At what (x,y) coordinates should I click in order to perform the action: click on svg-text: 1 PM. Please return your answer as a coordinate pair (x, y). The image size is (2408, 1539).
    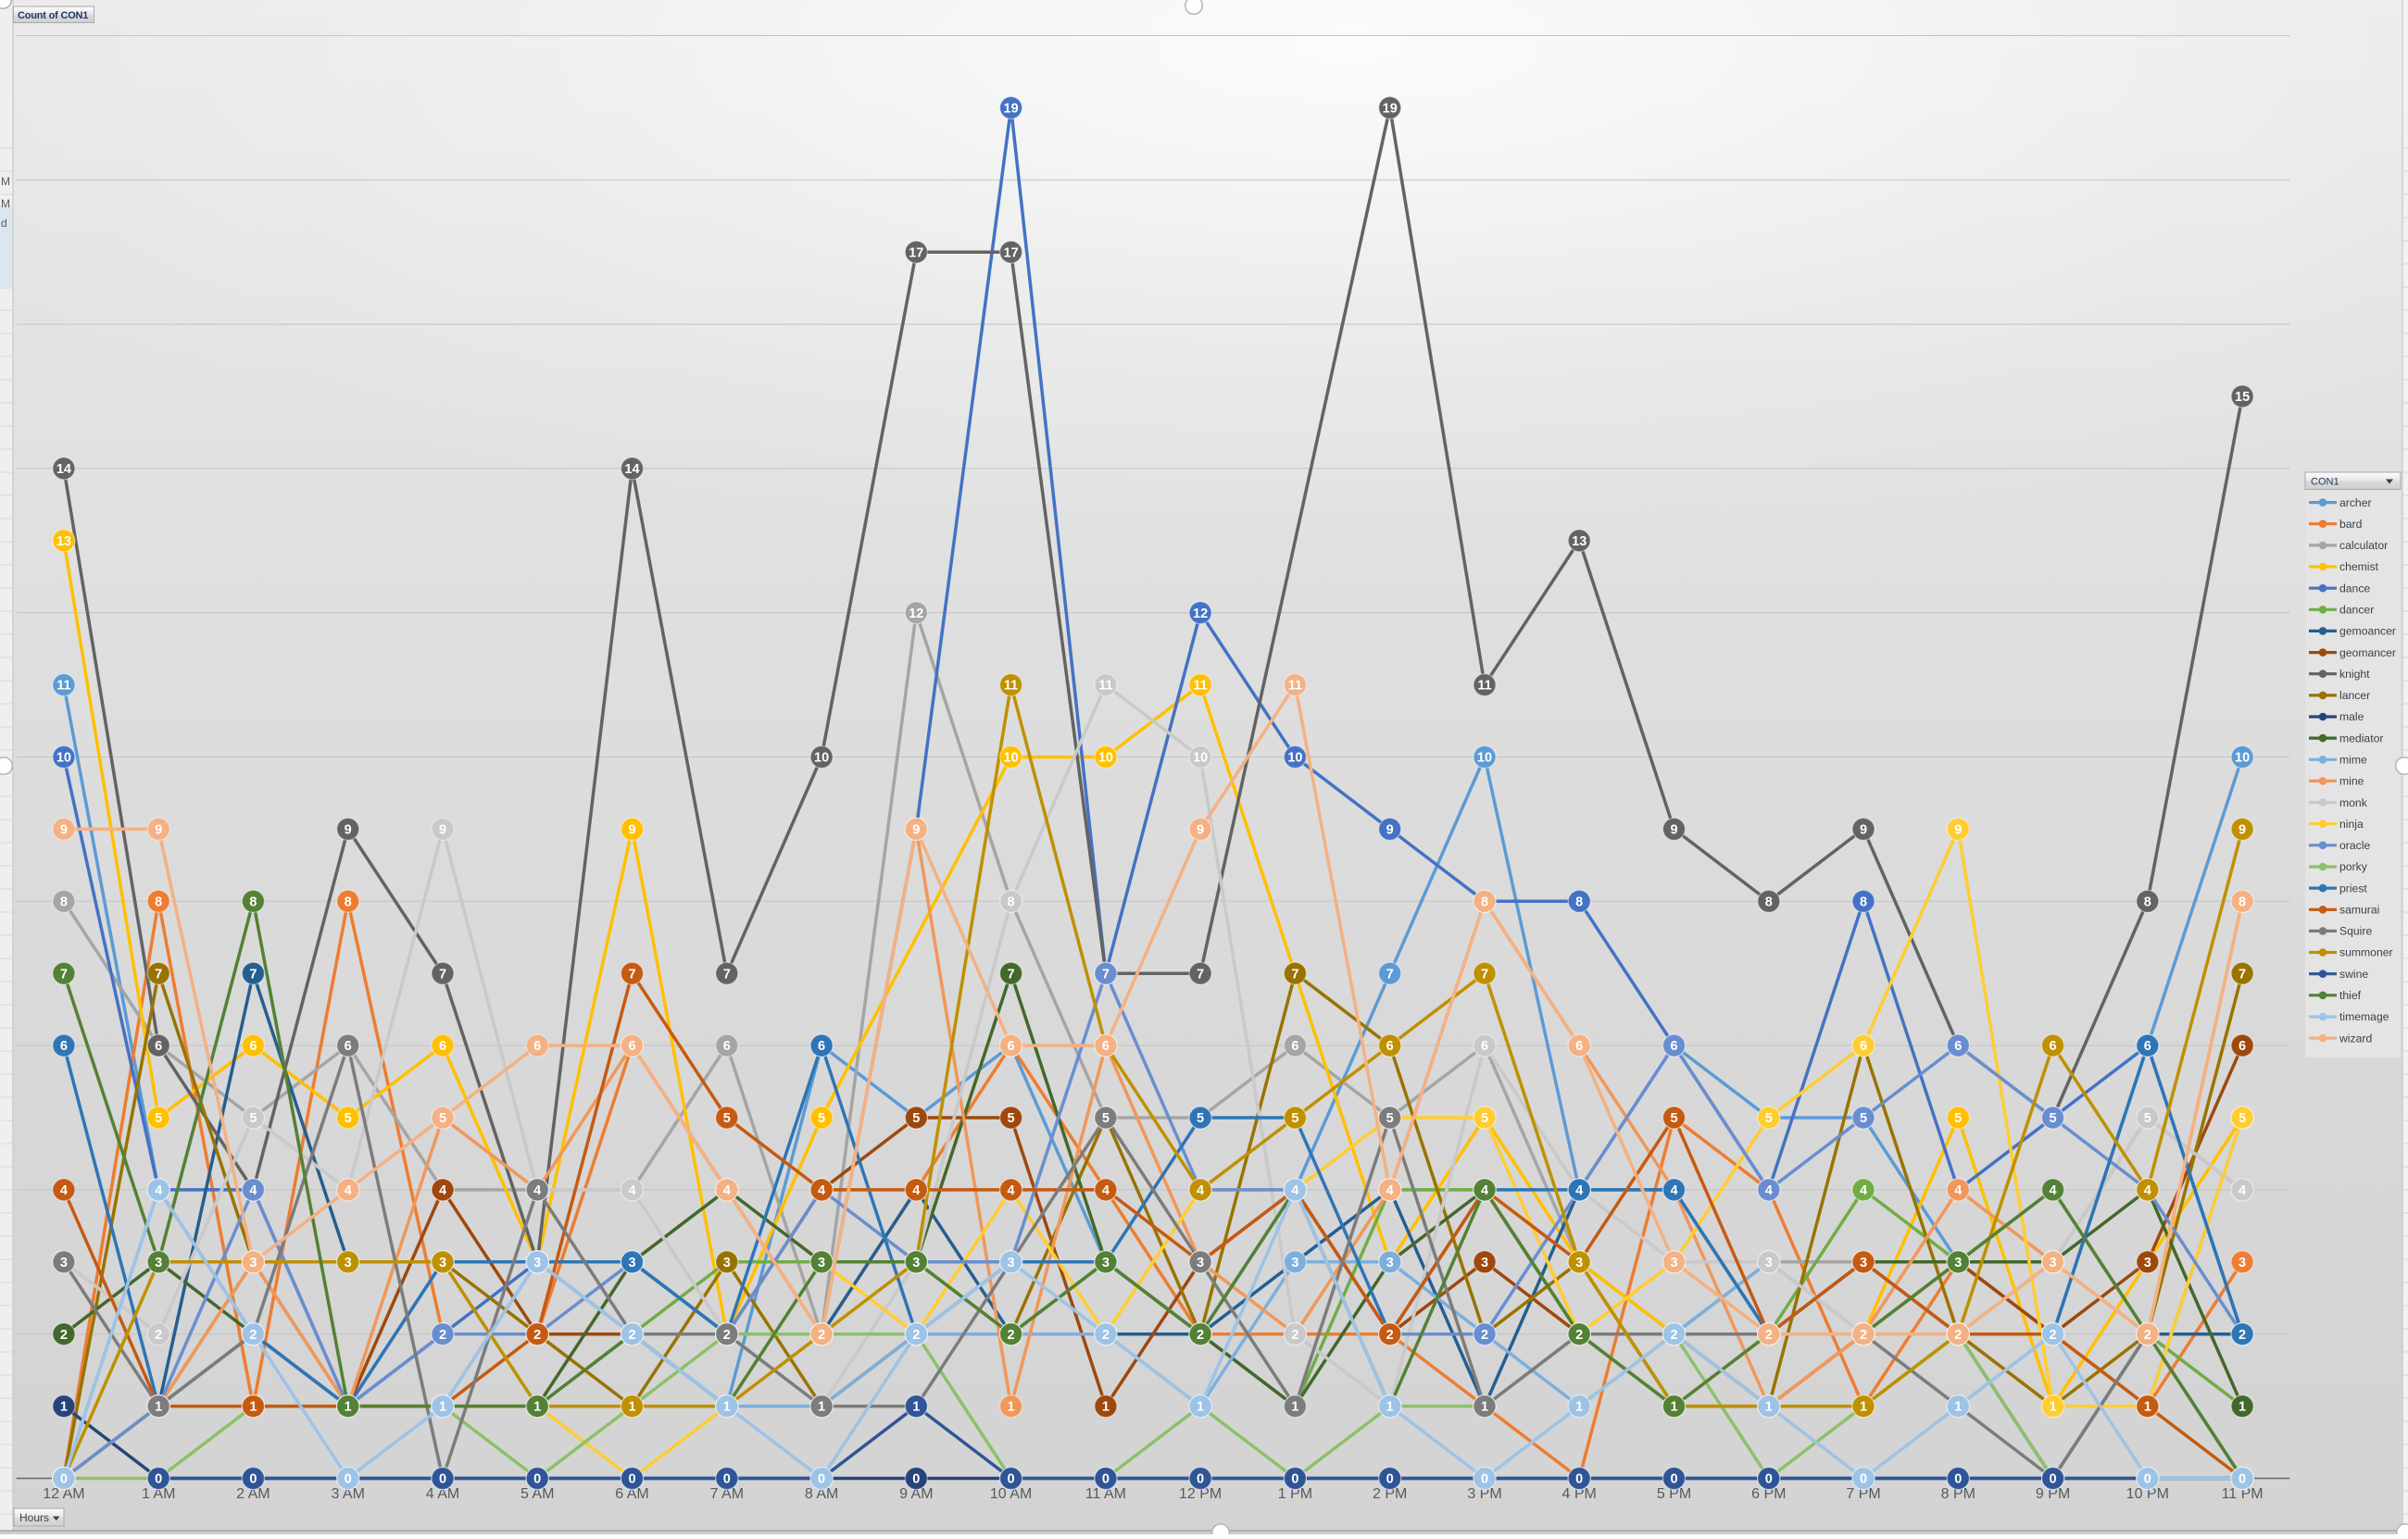
    Looking at the image, I should click on (1295, 1494).